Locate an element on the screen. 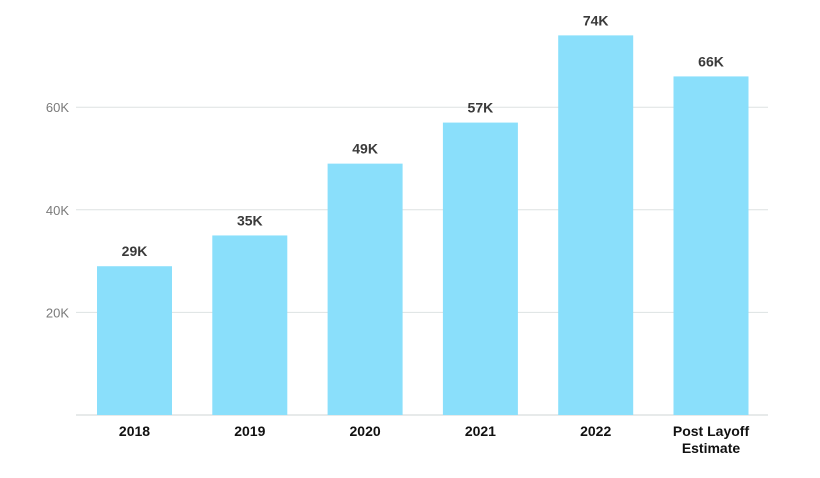  x-tick-label: 2020 is located at coordinates (365, 431).